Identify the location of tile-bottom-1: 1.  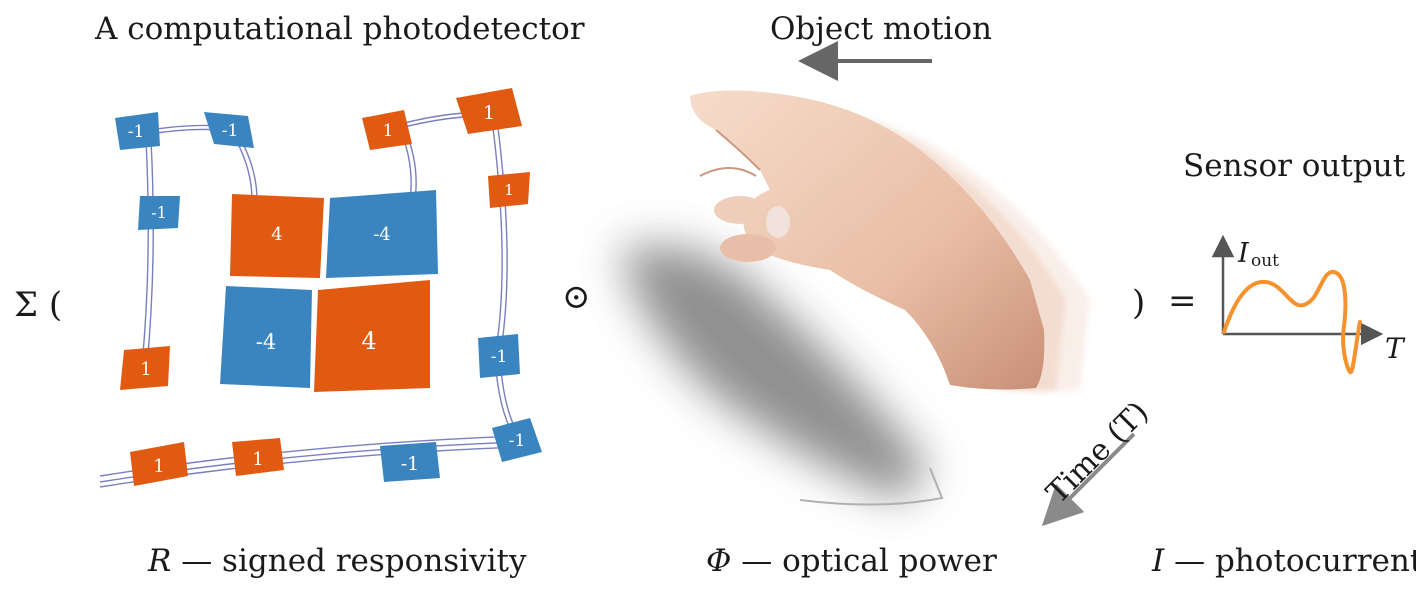
(159, 464).